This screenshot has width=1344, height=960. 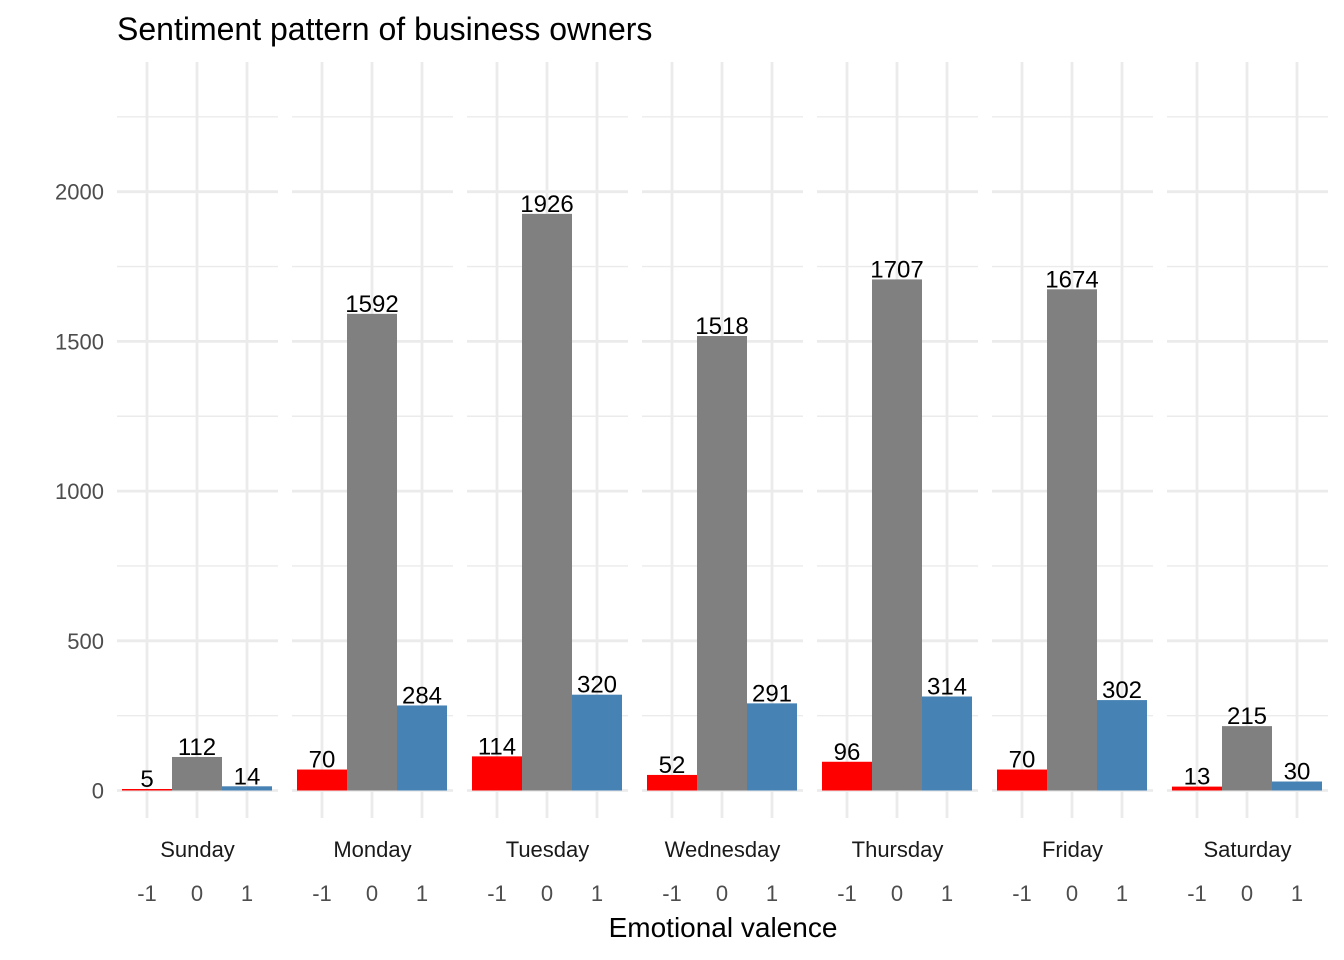 What do you see at coordinates (1071, 279) in the screenshot?
I see `data-label: 1674` at bounding box center [1071, 279].